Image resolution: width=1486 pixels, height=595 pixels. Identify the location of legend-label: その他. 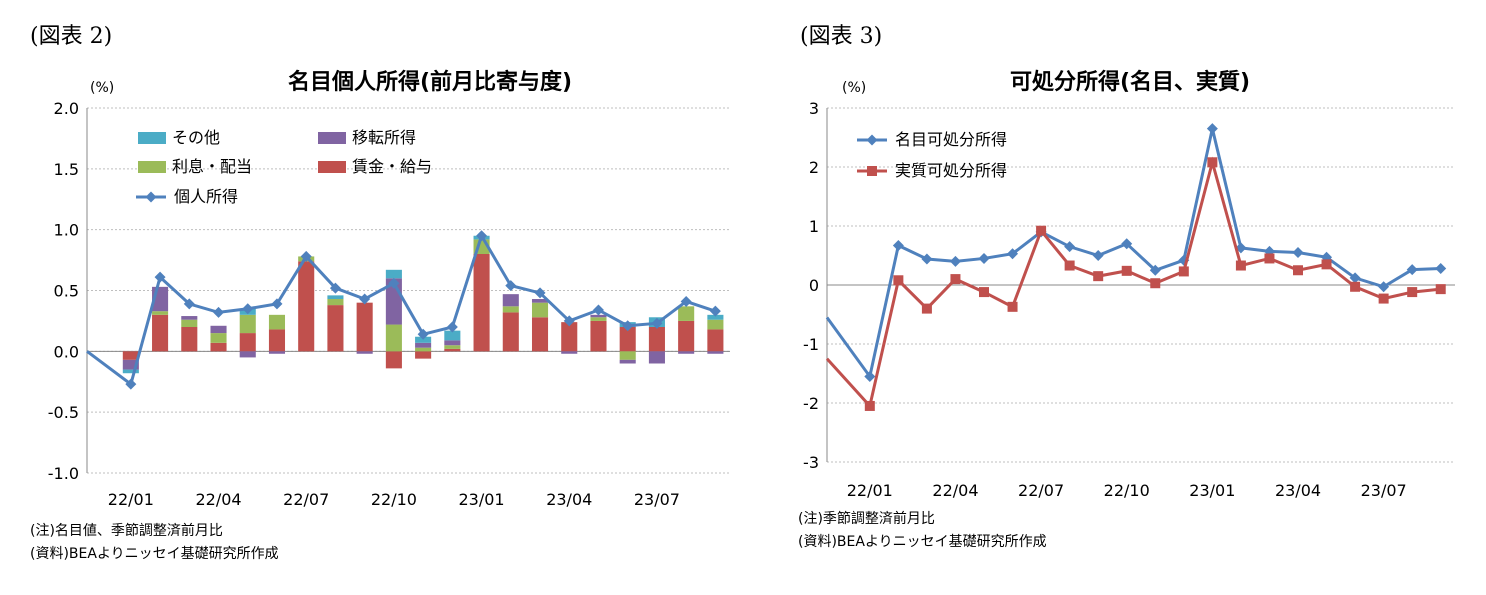
(196, 137).